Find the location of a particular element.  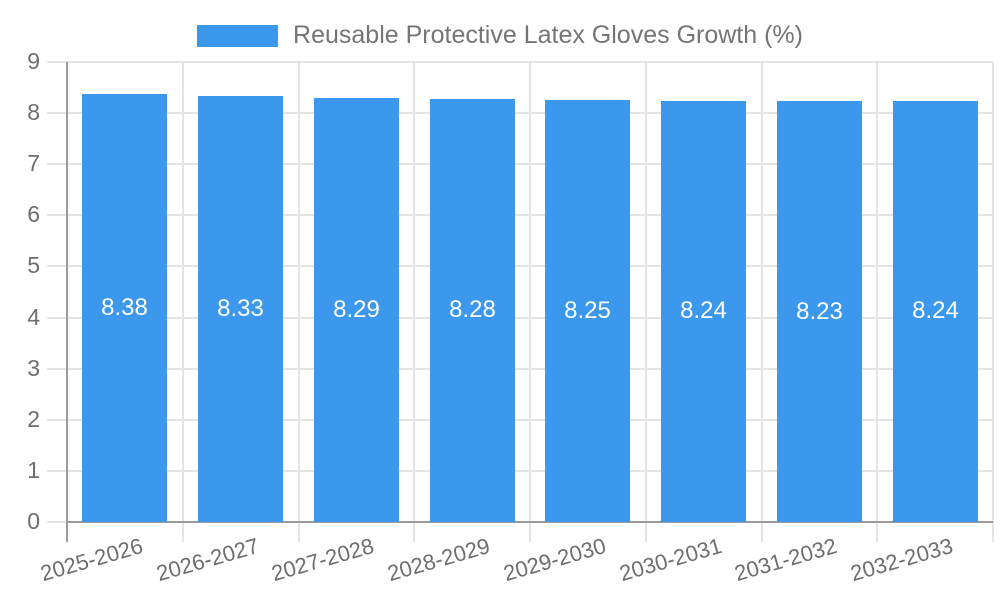

bar-value-label: 8.29 is located at coordinates (356, 309).